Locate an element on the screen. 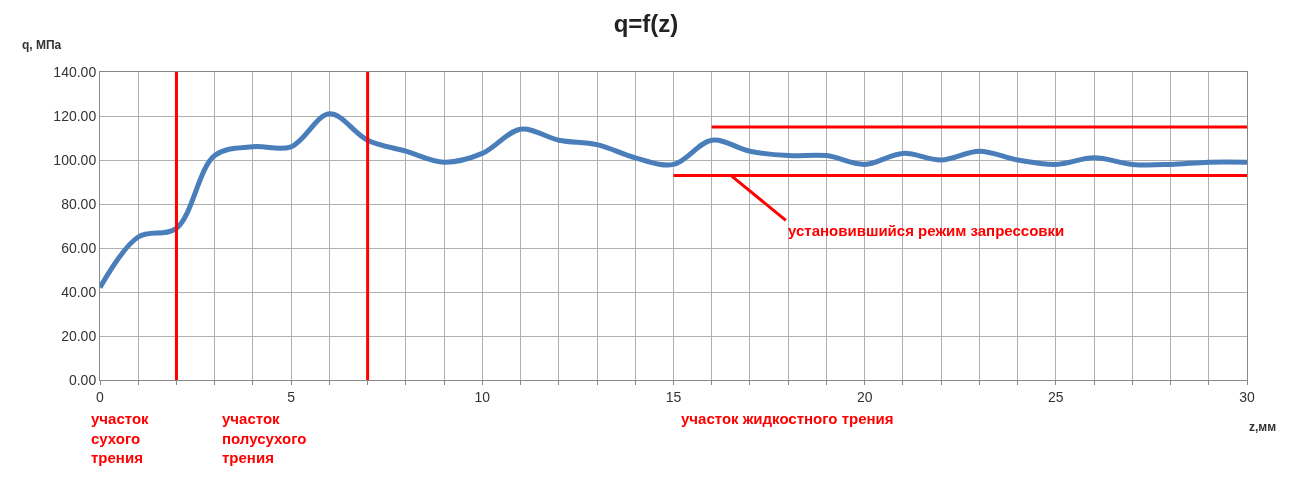  x-tick-label: 30 is located at coordinates (1247, 396).